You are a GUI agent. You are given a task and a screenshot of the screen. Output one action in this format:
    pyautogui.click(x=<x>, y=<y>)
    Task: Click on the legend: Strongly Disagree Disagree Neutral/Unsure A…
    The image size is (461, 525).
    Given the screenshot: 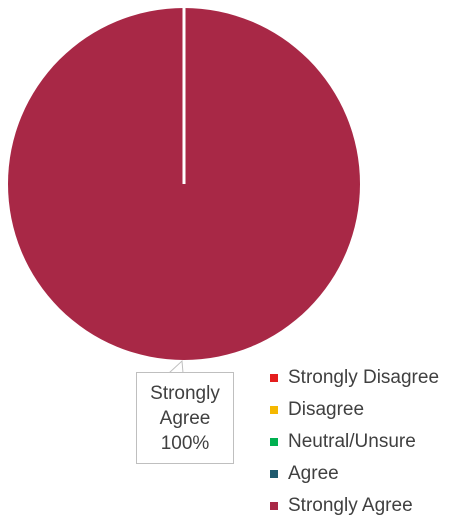 What is the action you would take?
    pyautogui.click(x=354, y=442)
    